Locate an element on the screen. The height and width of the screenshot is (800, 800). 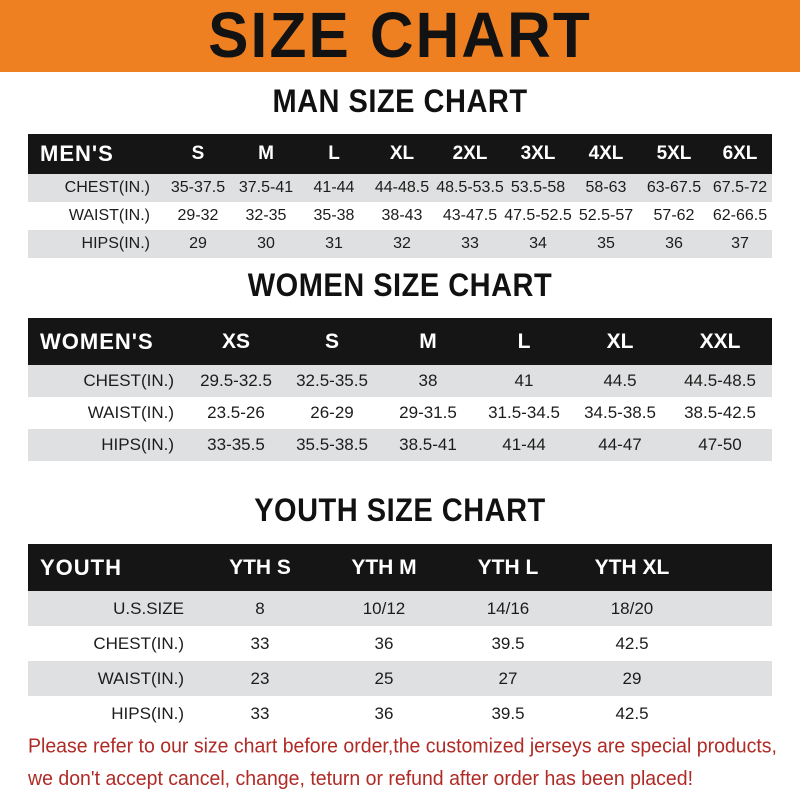
men-cell-r1-c6: 53.5-58 is located at coordinates (538, 187).